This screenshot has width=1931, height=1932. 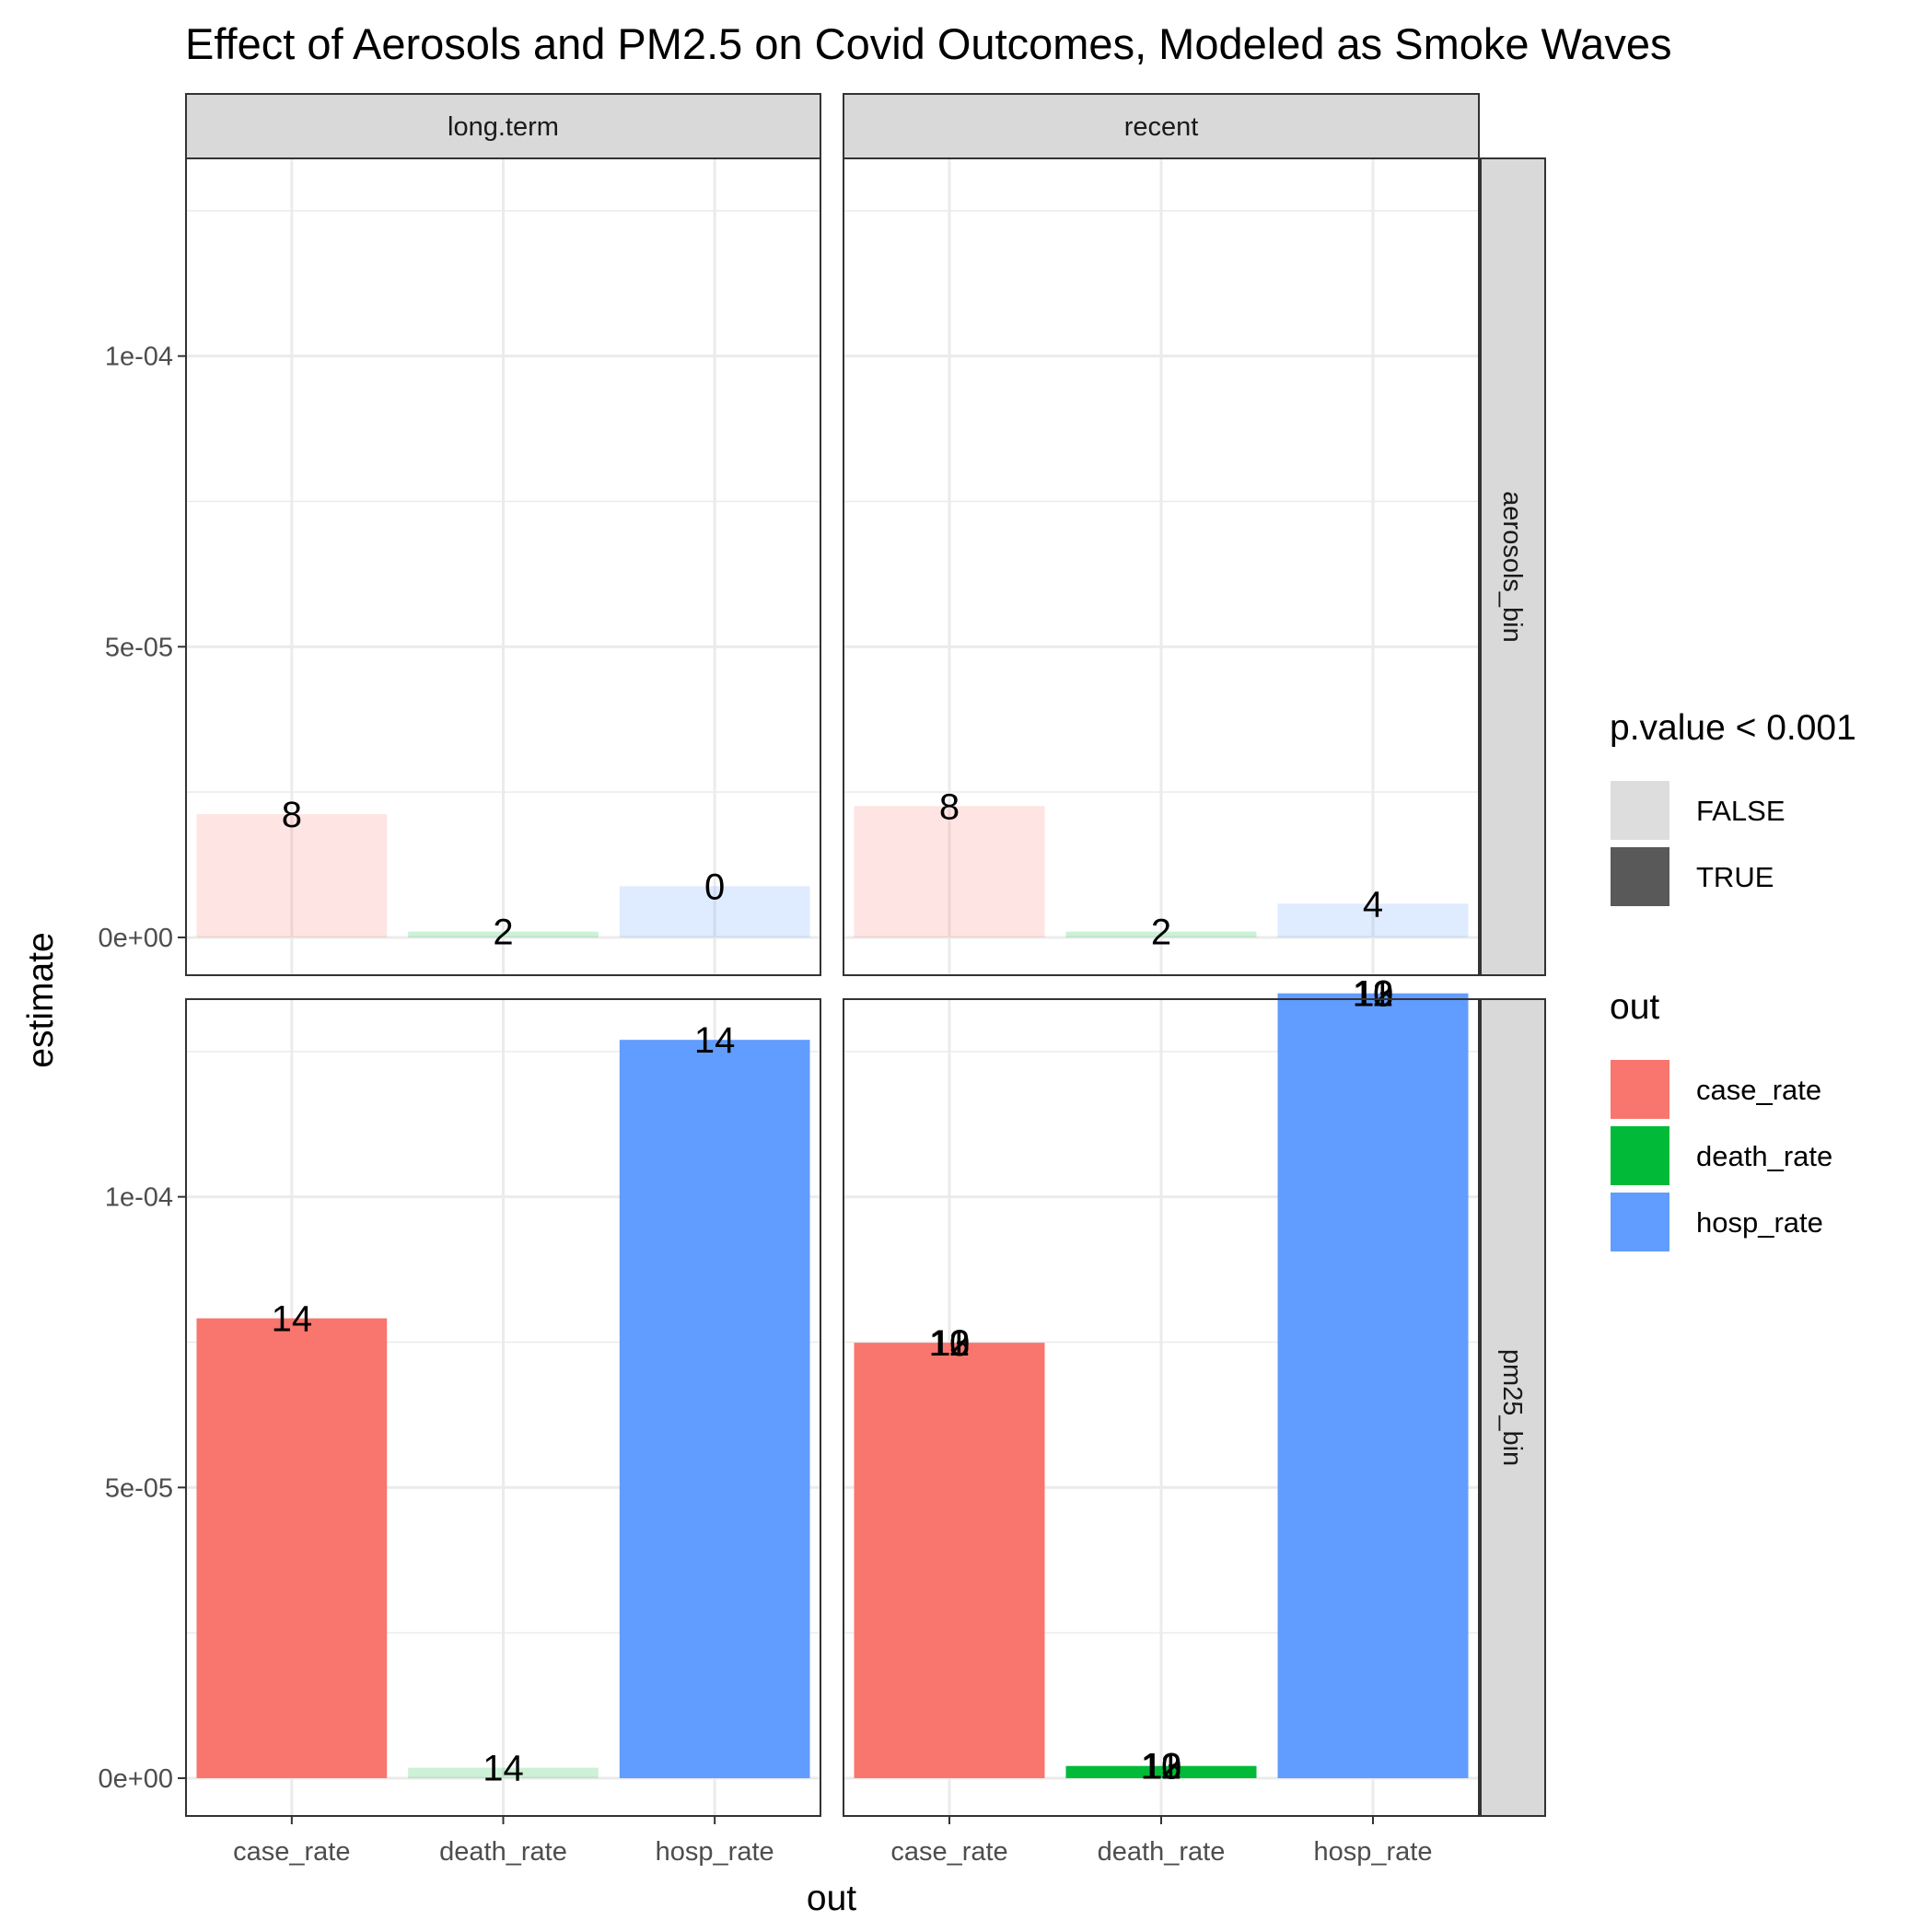 I want to click on x-axis-title: out, so click(x=831, y=1898).